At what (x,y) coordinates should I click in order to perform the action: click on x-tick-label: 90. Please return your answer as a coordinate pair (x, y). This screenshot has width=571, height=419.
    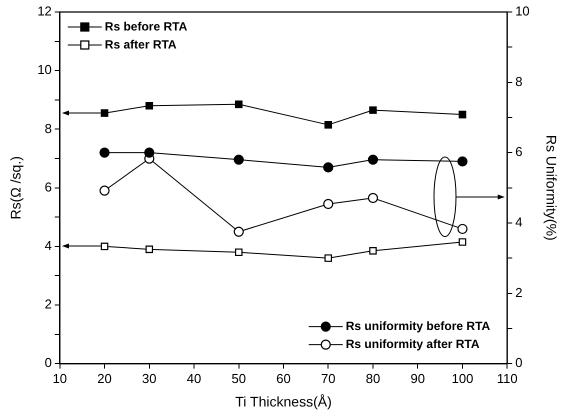
    Looking at the image, I should click on (417, 378).